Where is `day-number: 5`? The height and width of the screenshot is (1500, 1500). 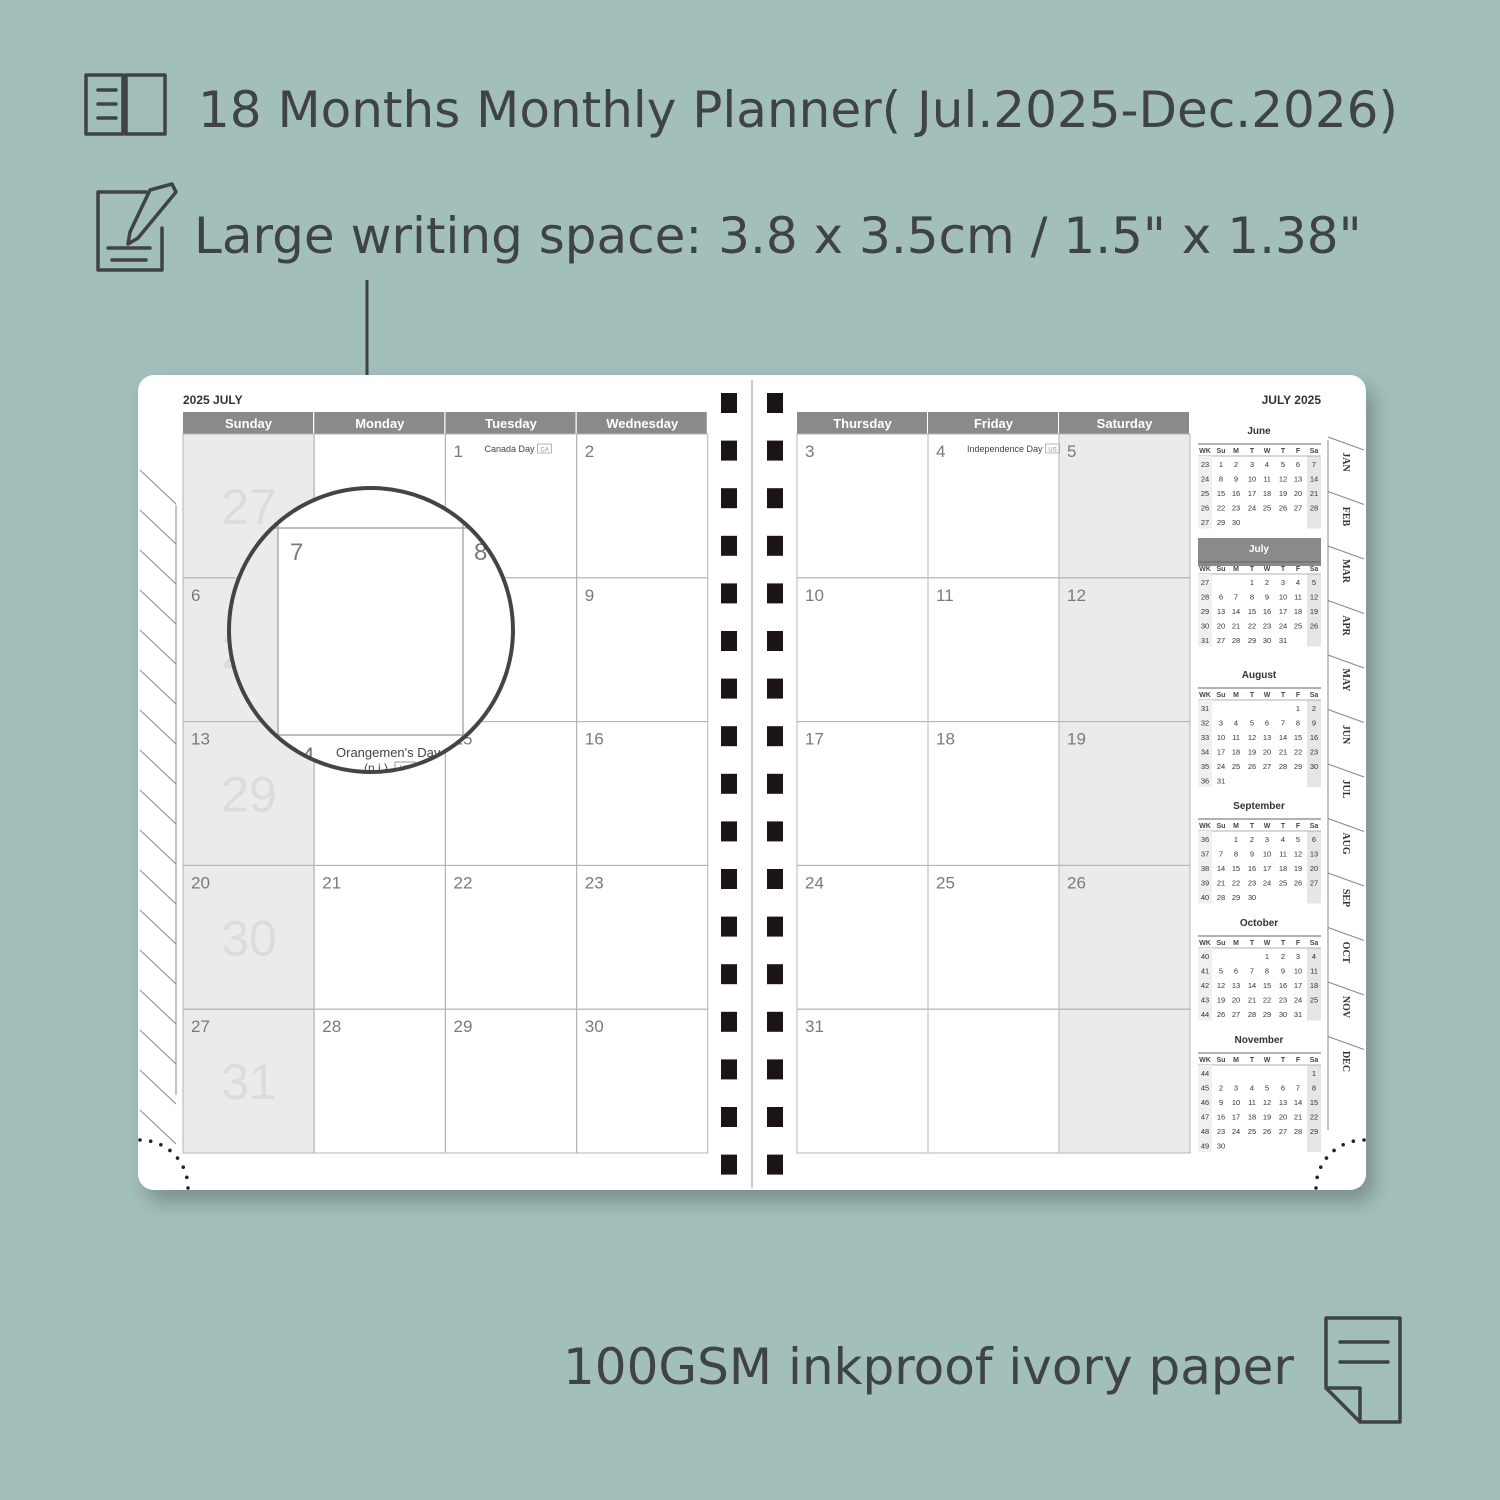
day-number: 5 is located at coordinates (1071, 451).